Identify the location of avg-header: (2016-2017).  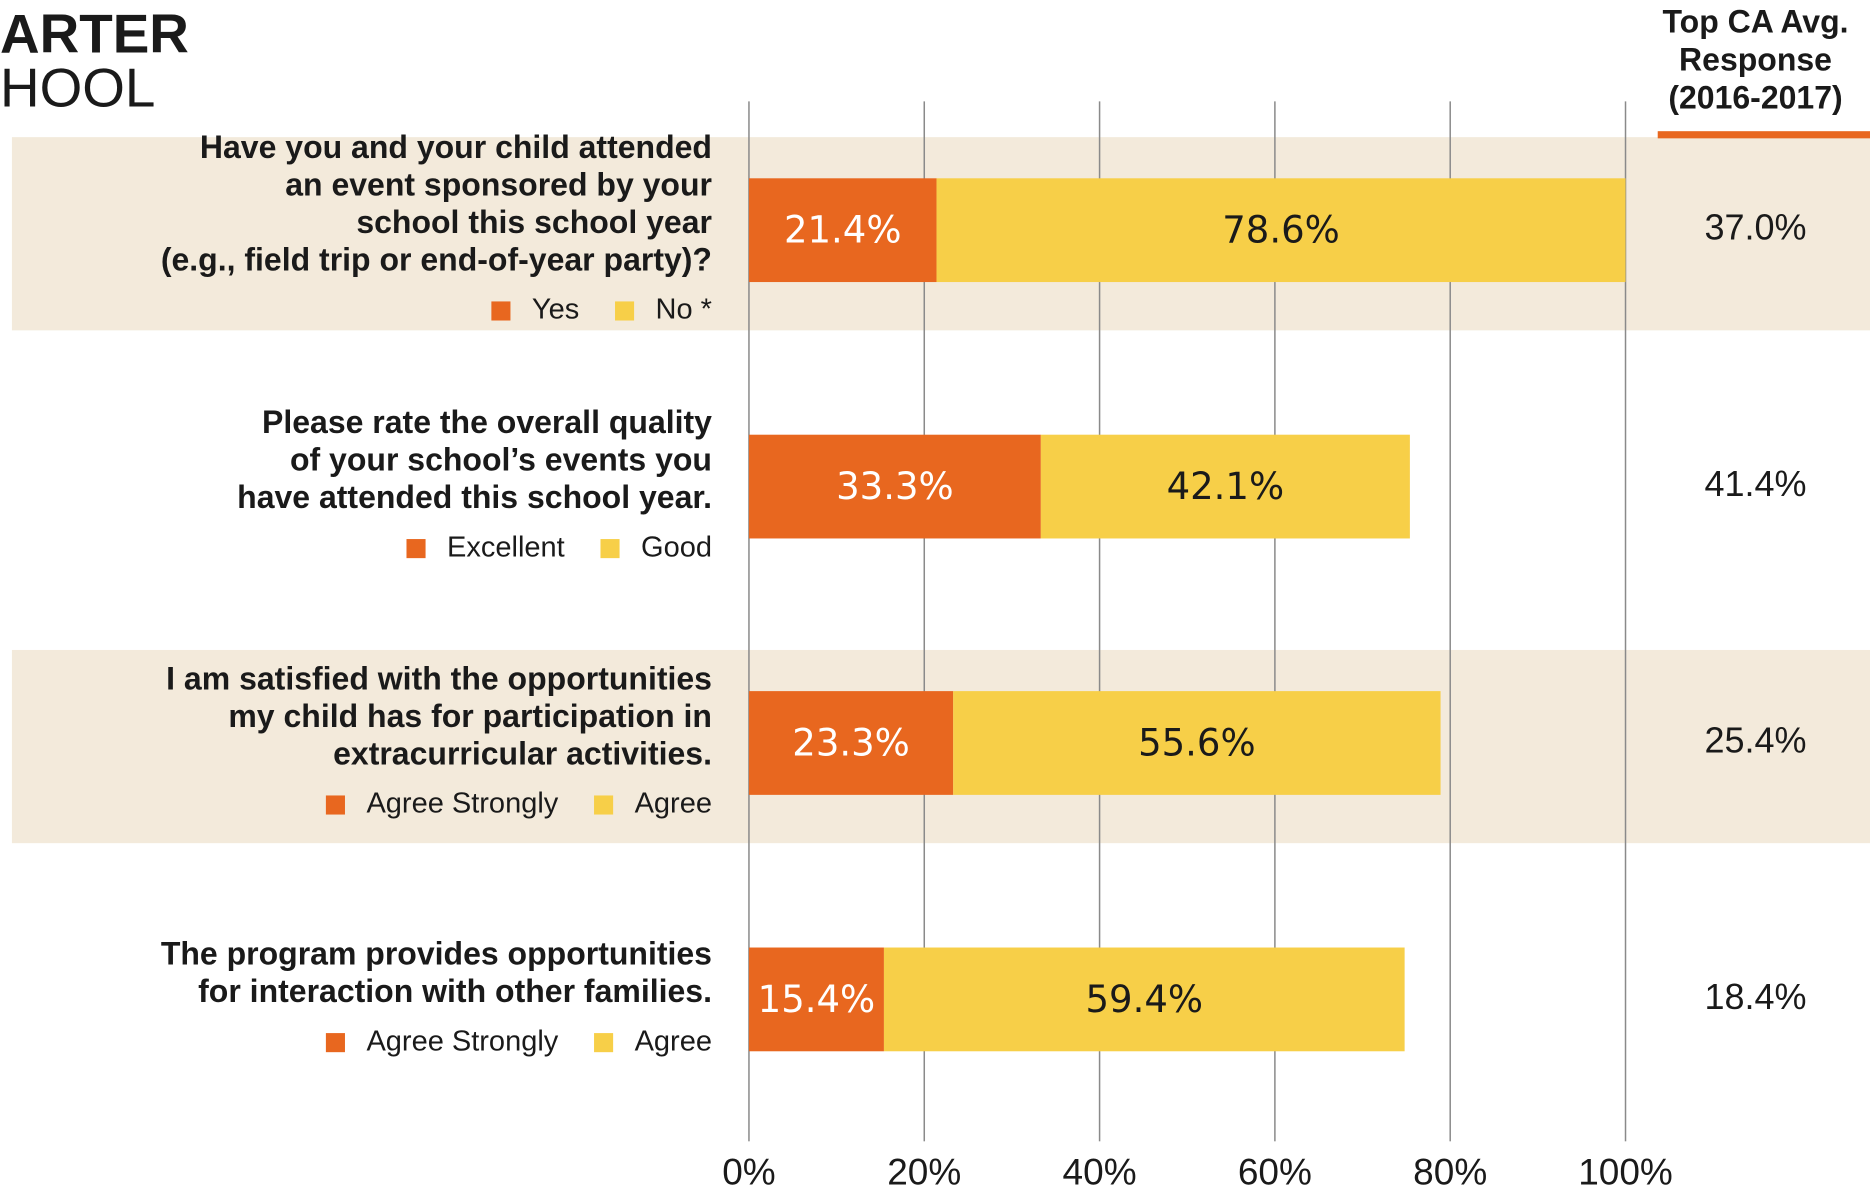
(1755, 98).